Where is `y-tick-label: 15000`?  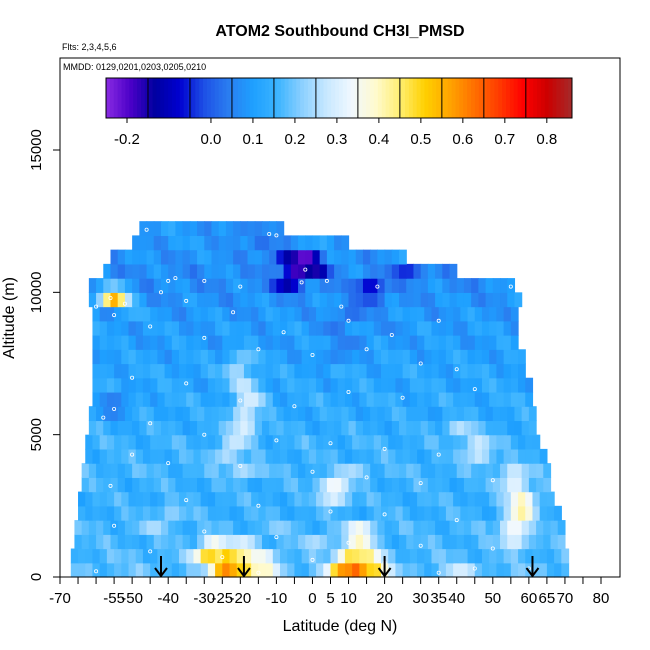 y-tick-label: 15000 is located at coordinates (36, 150).